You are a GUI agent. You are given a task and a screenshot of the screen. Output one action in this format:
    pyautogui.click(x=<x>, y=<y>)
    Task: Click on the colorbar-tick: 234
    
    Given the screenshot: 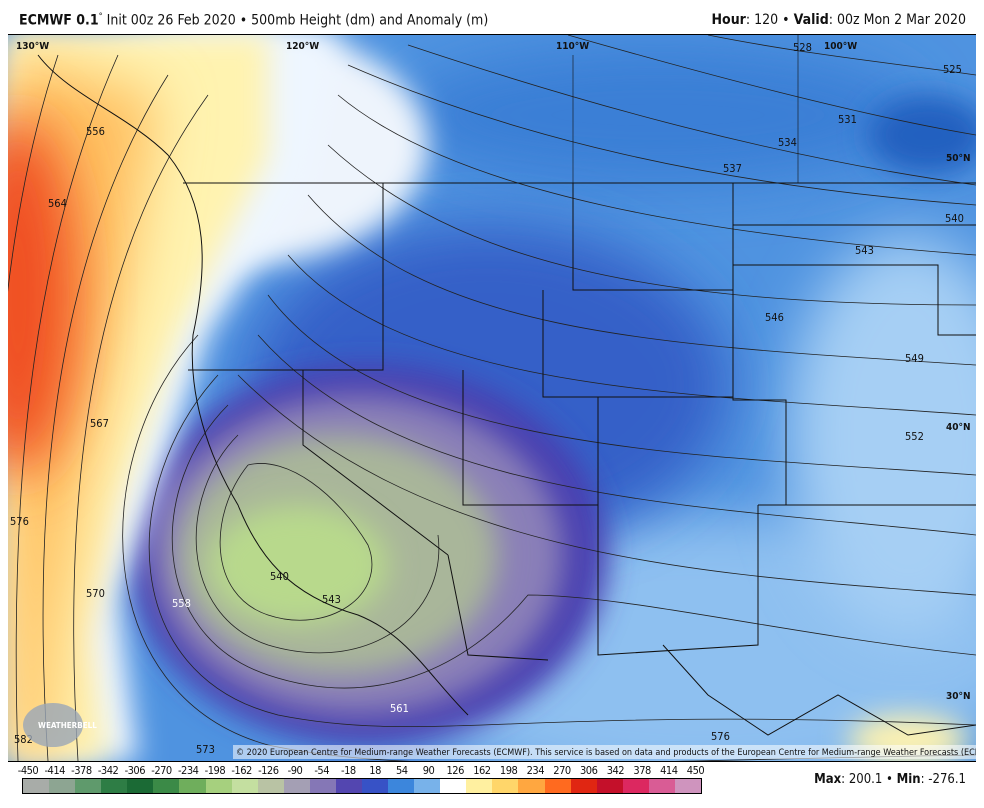 What is the action you would take?
    pyautogui.click(x=535, y=770)
    